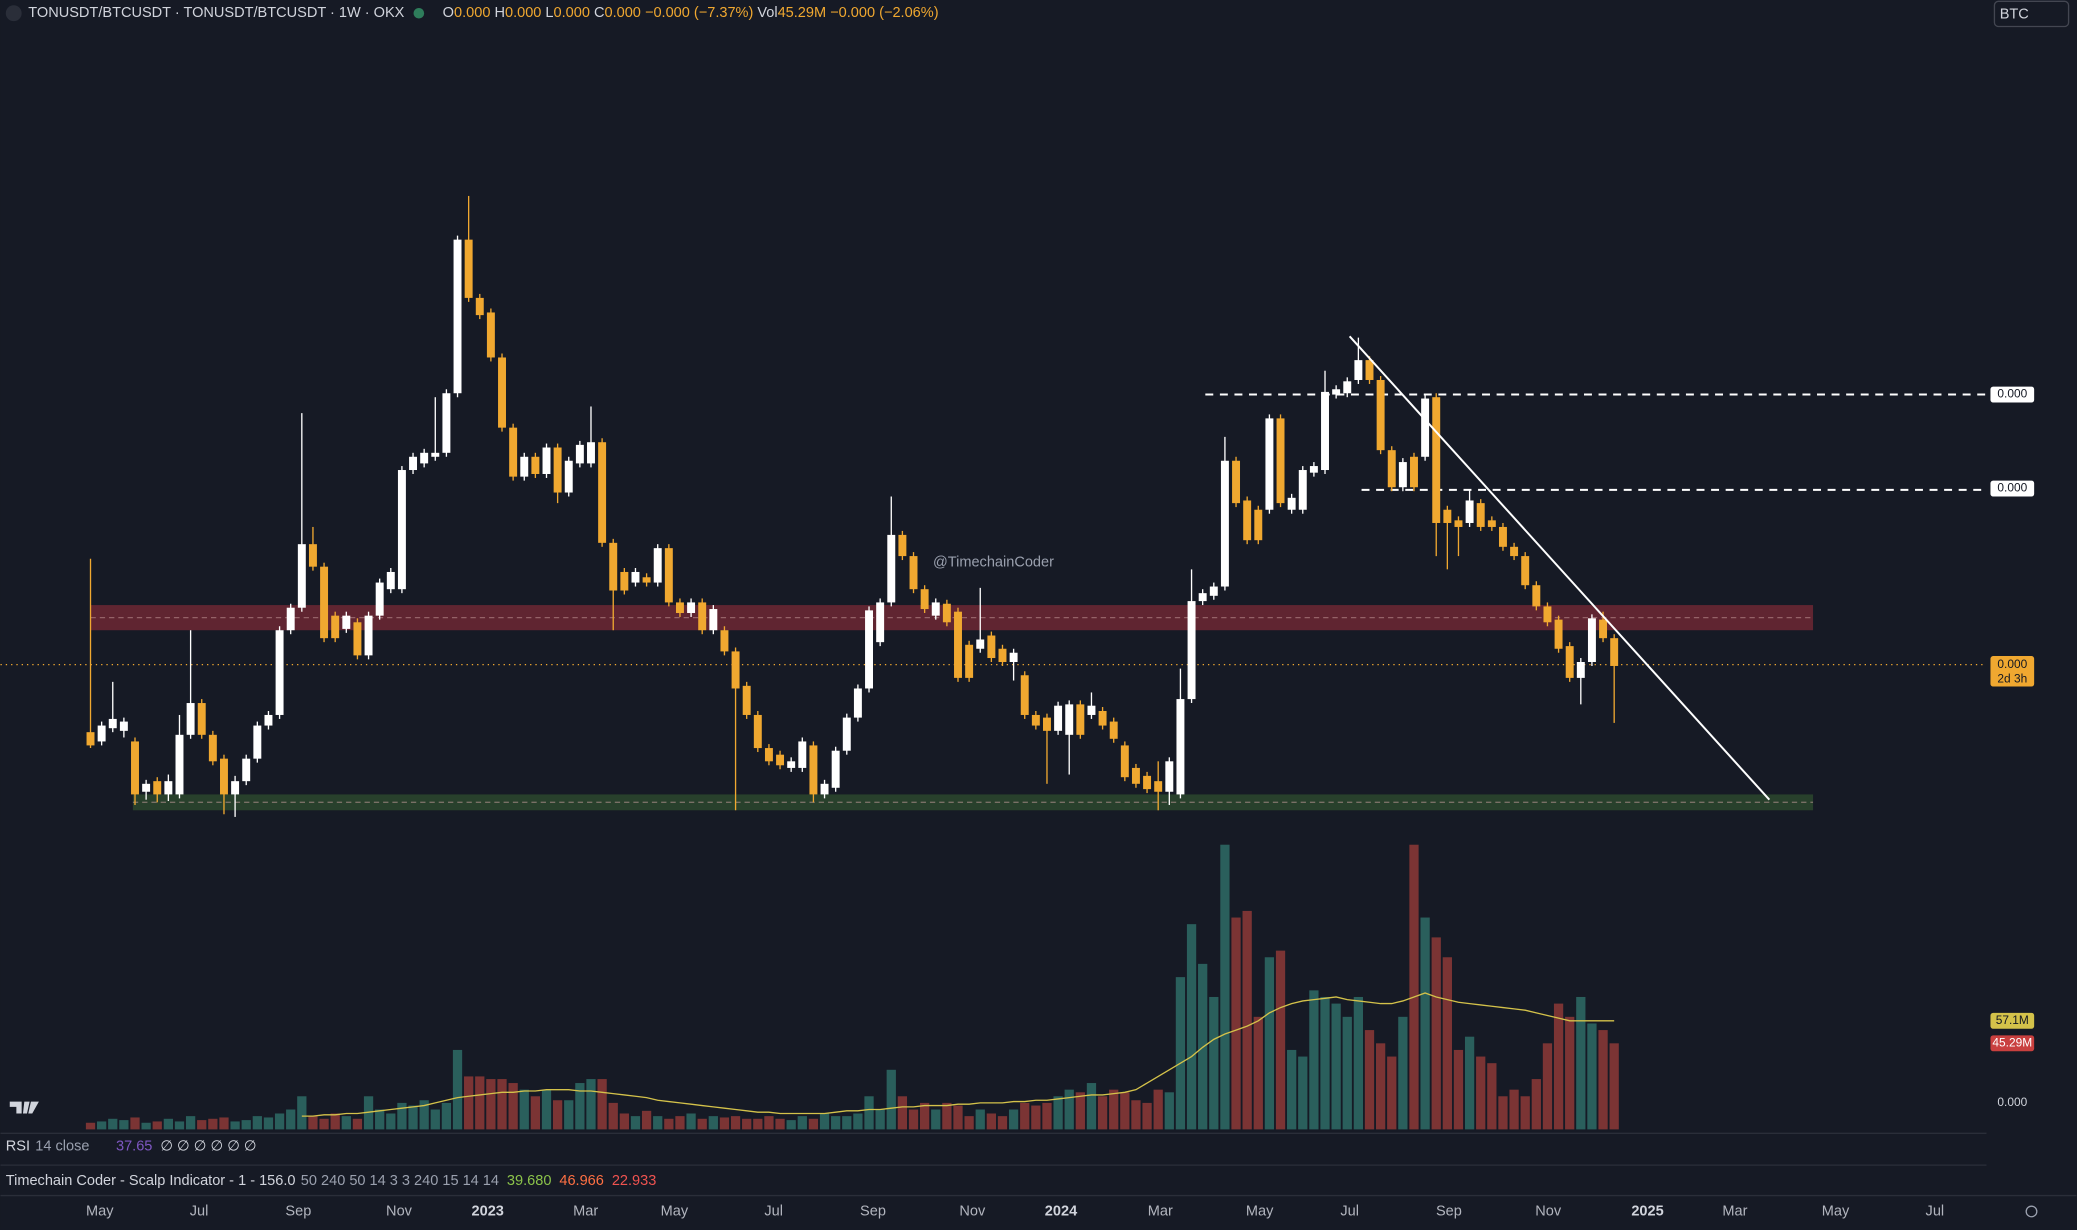  What do you see at coordinates (2012, 394) in the screenshot?
I see `level-label: 0.000` at bounding box center [2012, 394].